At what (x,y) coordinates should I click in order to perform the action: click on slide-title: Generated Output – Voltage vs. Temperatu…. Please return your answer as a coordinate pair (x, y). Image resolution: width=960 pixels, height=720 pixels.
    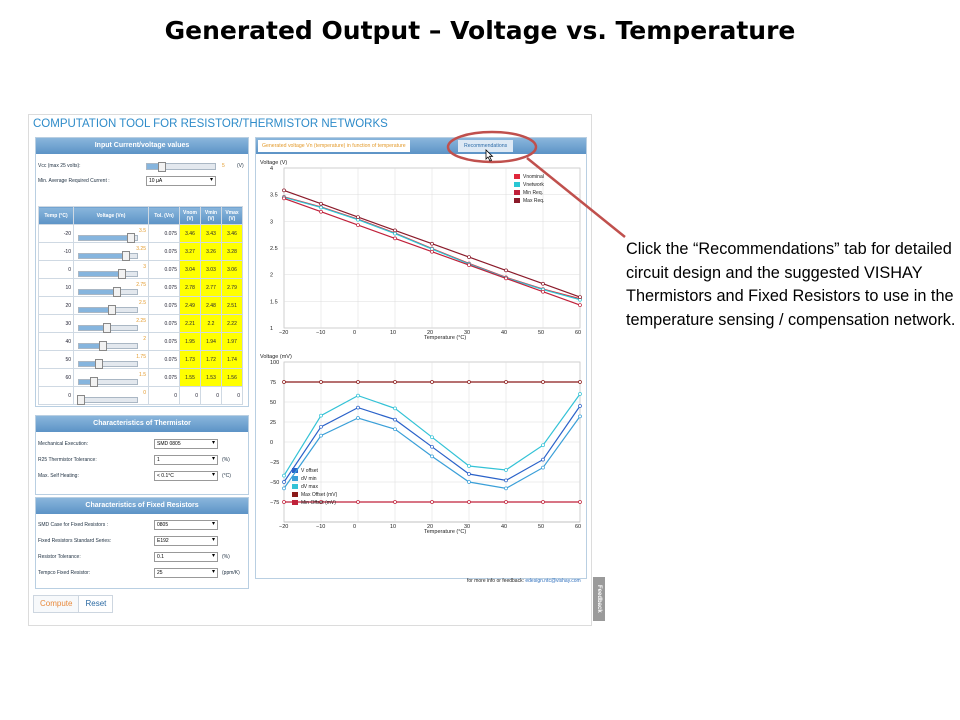
    Looking at the image, I should click on (480, 30).